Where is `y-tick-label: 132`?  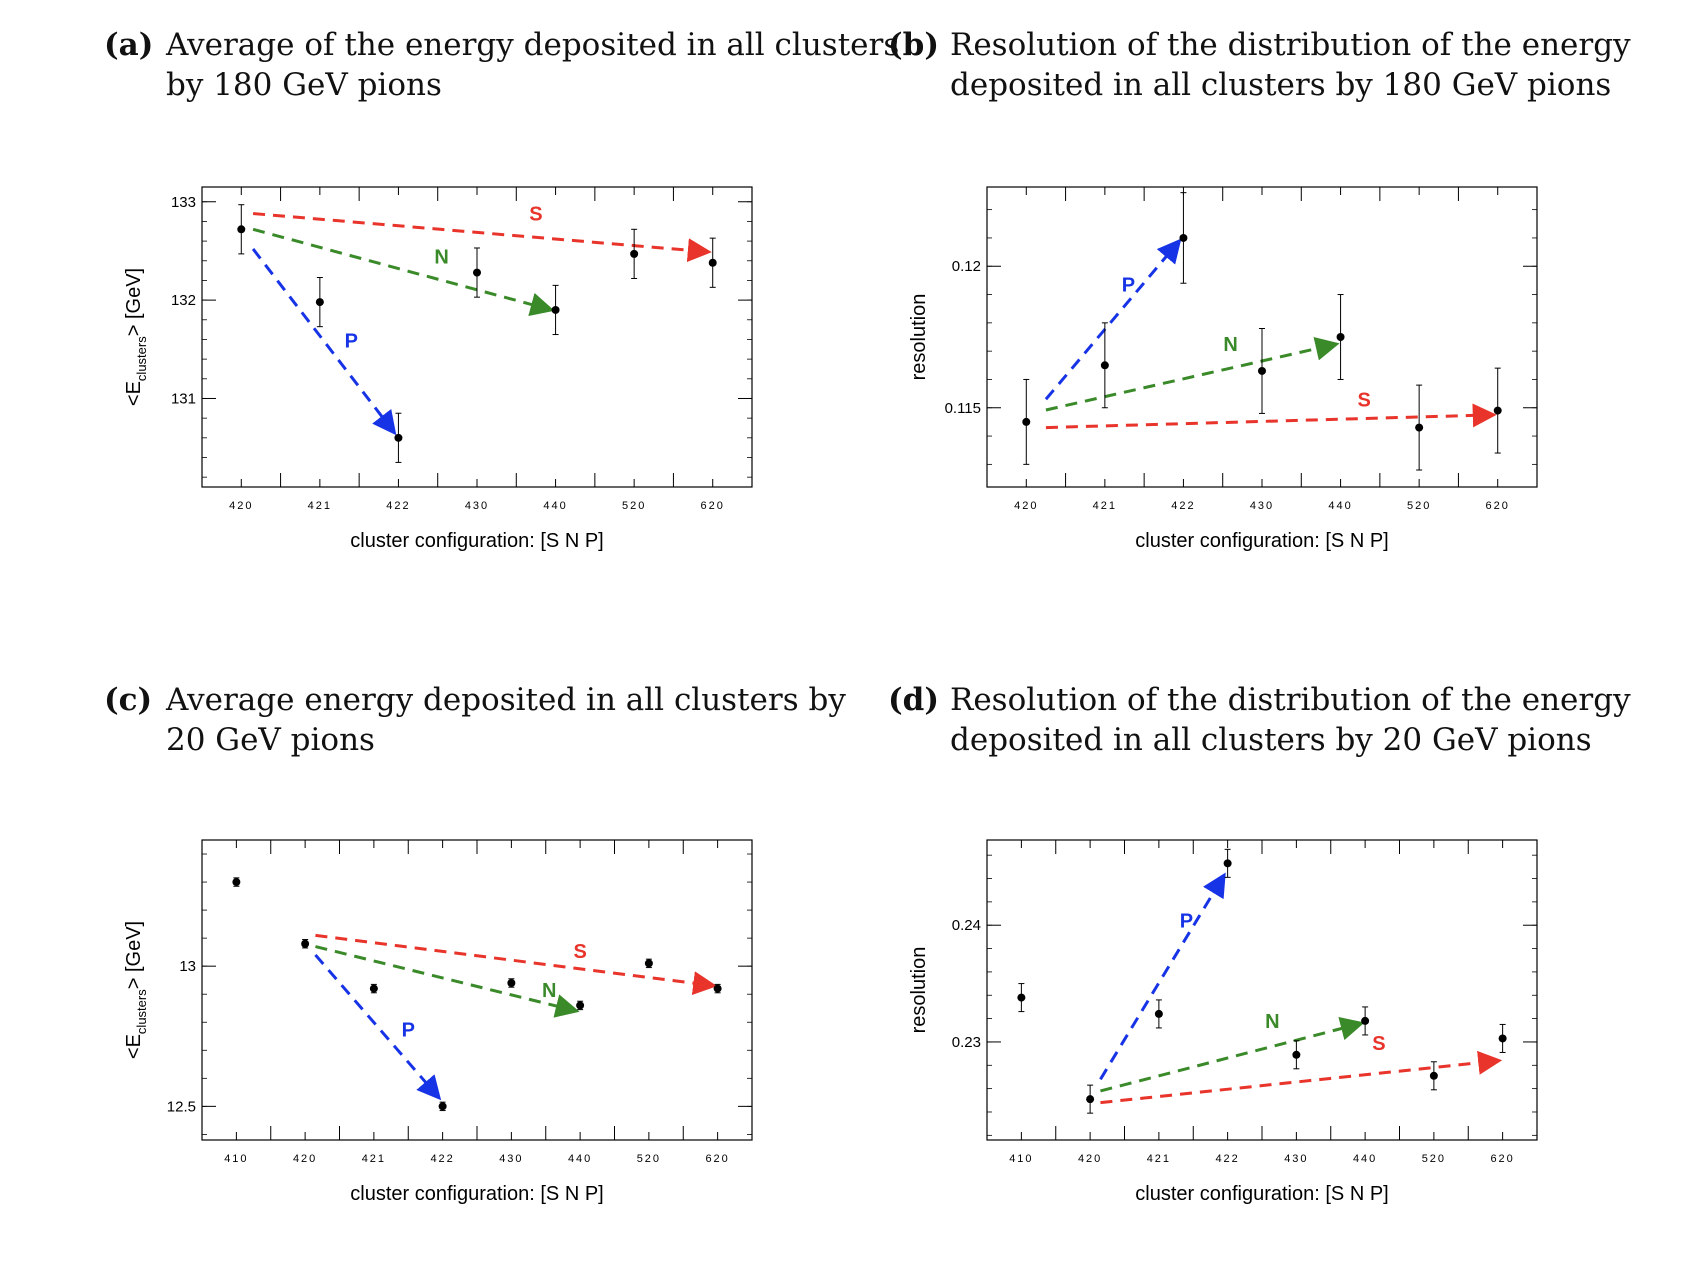
y-tick-label: 132 is located at coordinates (183, 300).